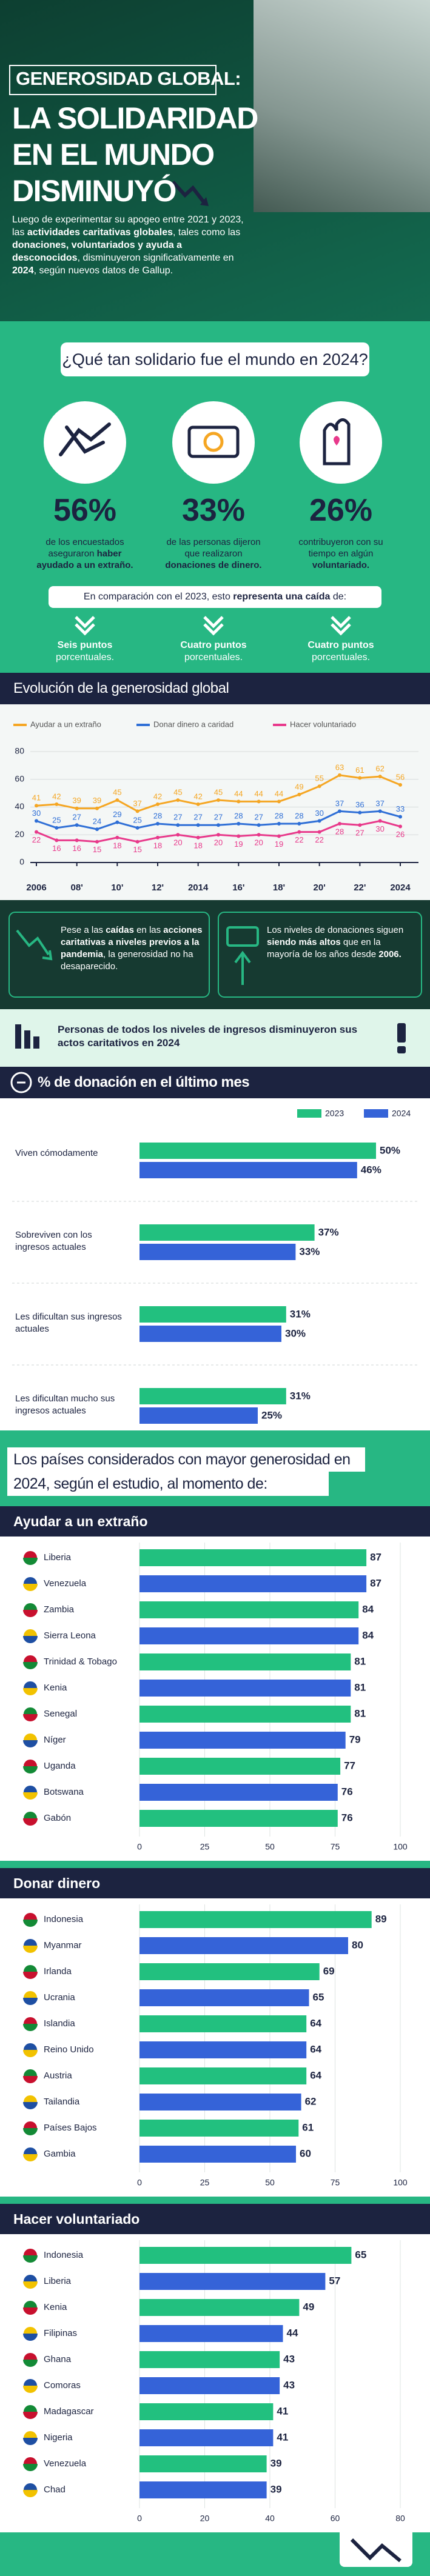 This screenshot has width=430, height=2576. I want to click on icon-heart-hand, so click(341, 443).